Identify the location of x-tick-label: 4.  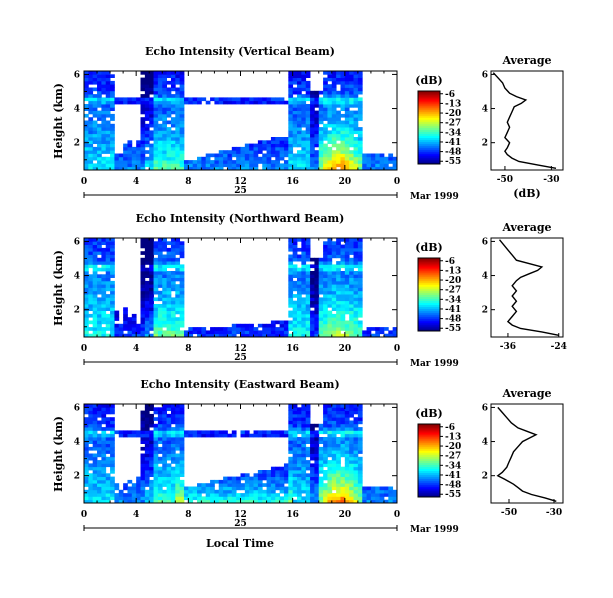
(136, 515).